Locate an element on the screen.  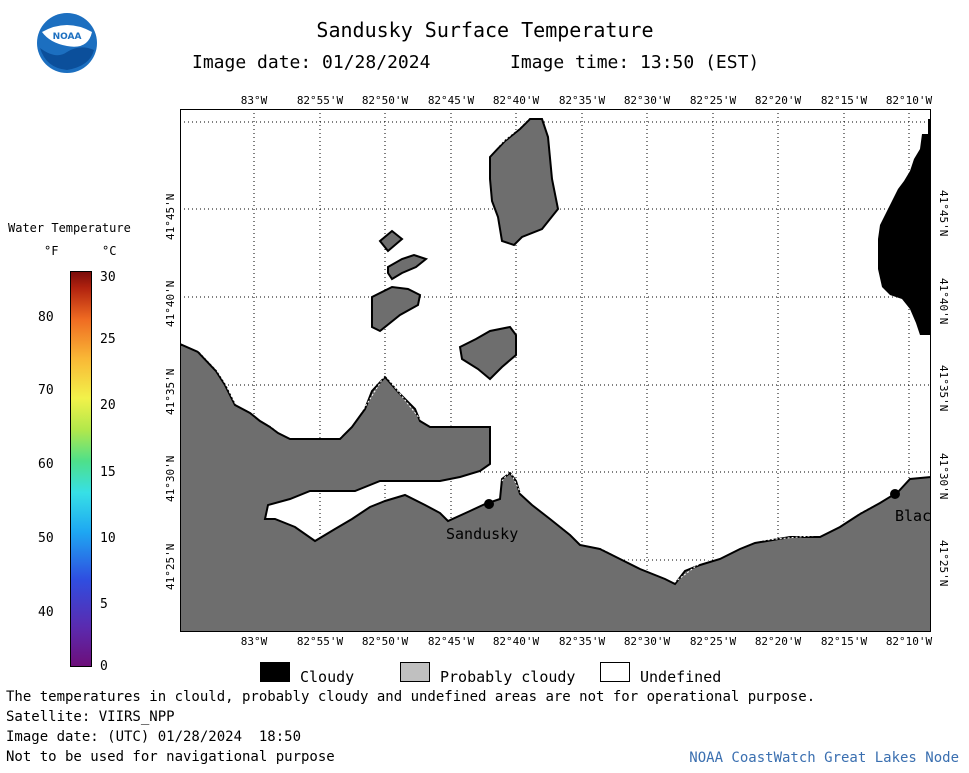
lon-bottom-82-45w: 82°45'W is located at coordinates (451, 641).